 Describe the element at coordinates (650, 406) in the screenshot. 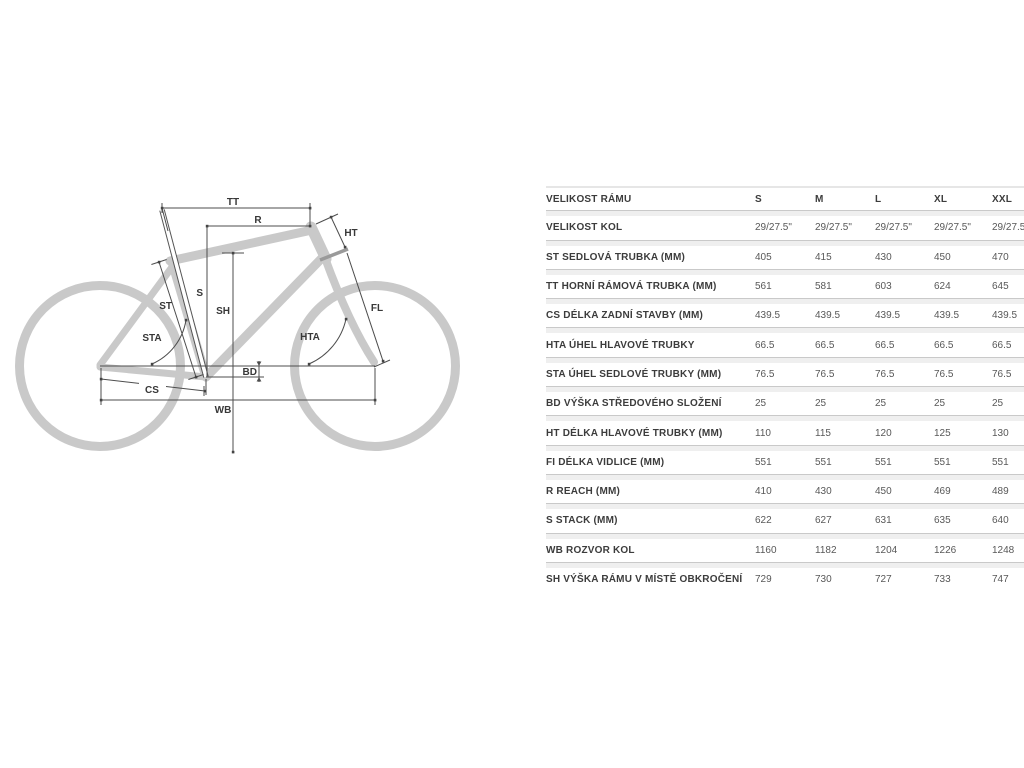

I see `row-label: BD VÝŠKA STŘEDOVÉHO SLOŽENÍ` at that location.